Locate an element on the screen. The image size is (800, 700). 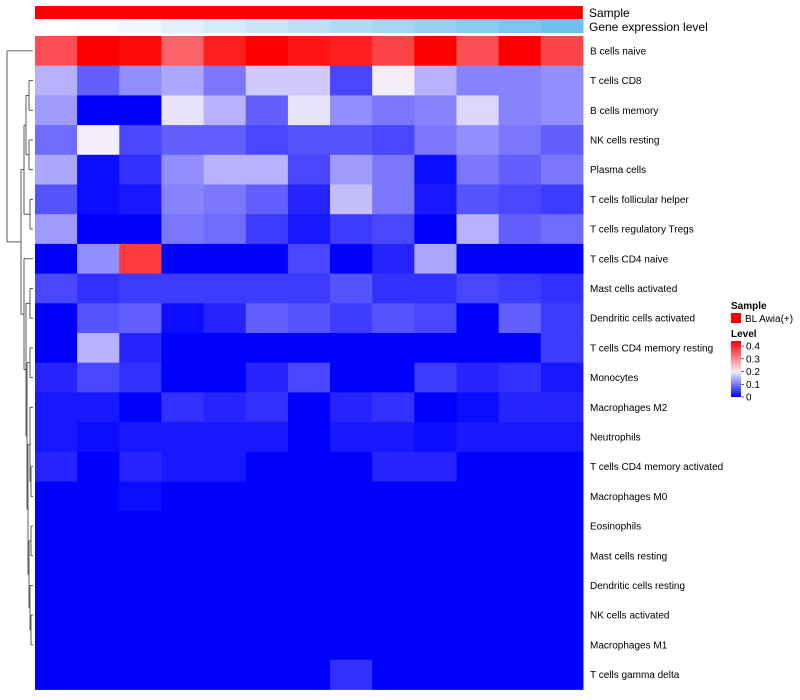
row-label: Eosinophils is located at coordinates (615, 527).